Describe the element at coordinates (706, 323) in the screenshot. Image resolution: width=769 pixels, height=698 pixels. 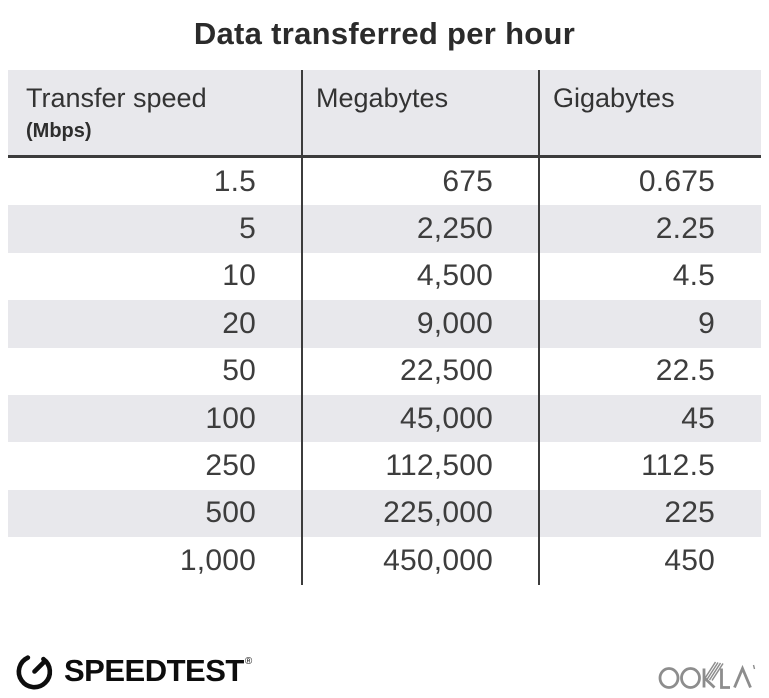
I see `cell-gigabytes: 9` at that location.